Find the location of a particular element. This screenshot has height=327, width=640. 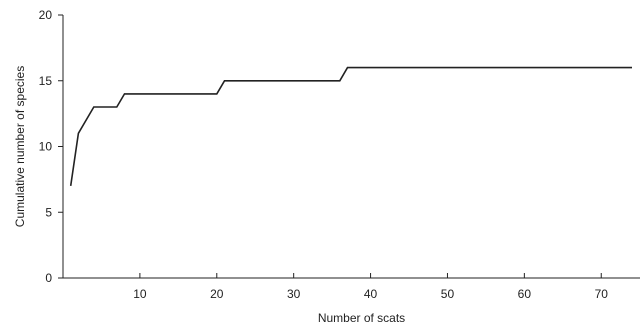

x-tick-label: 70 is located at coordinates (602, 294).